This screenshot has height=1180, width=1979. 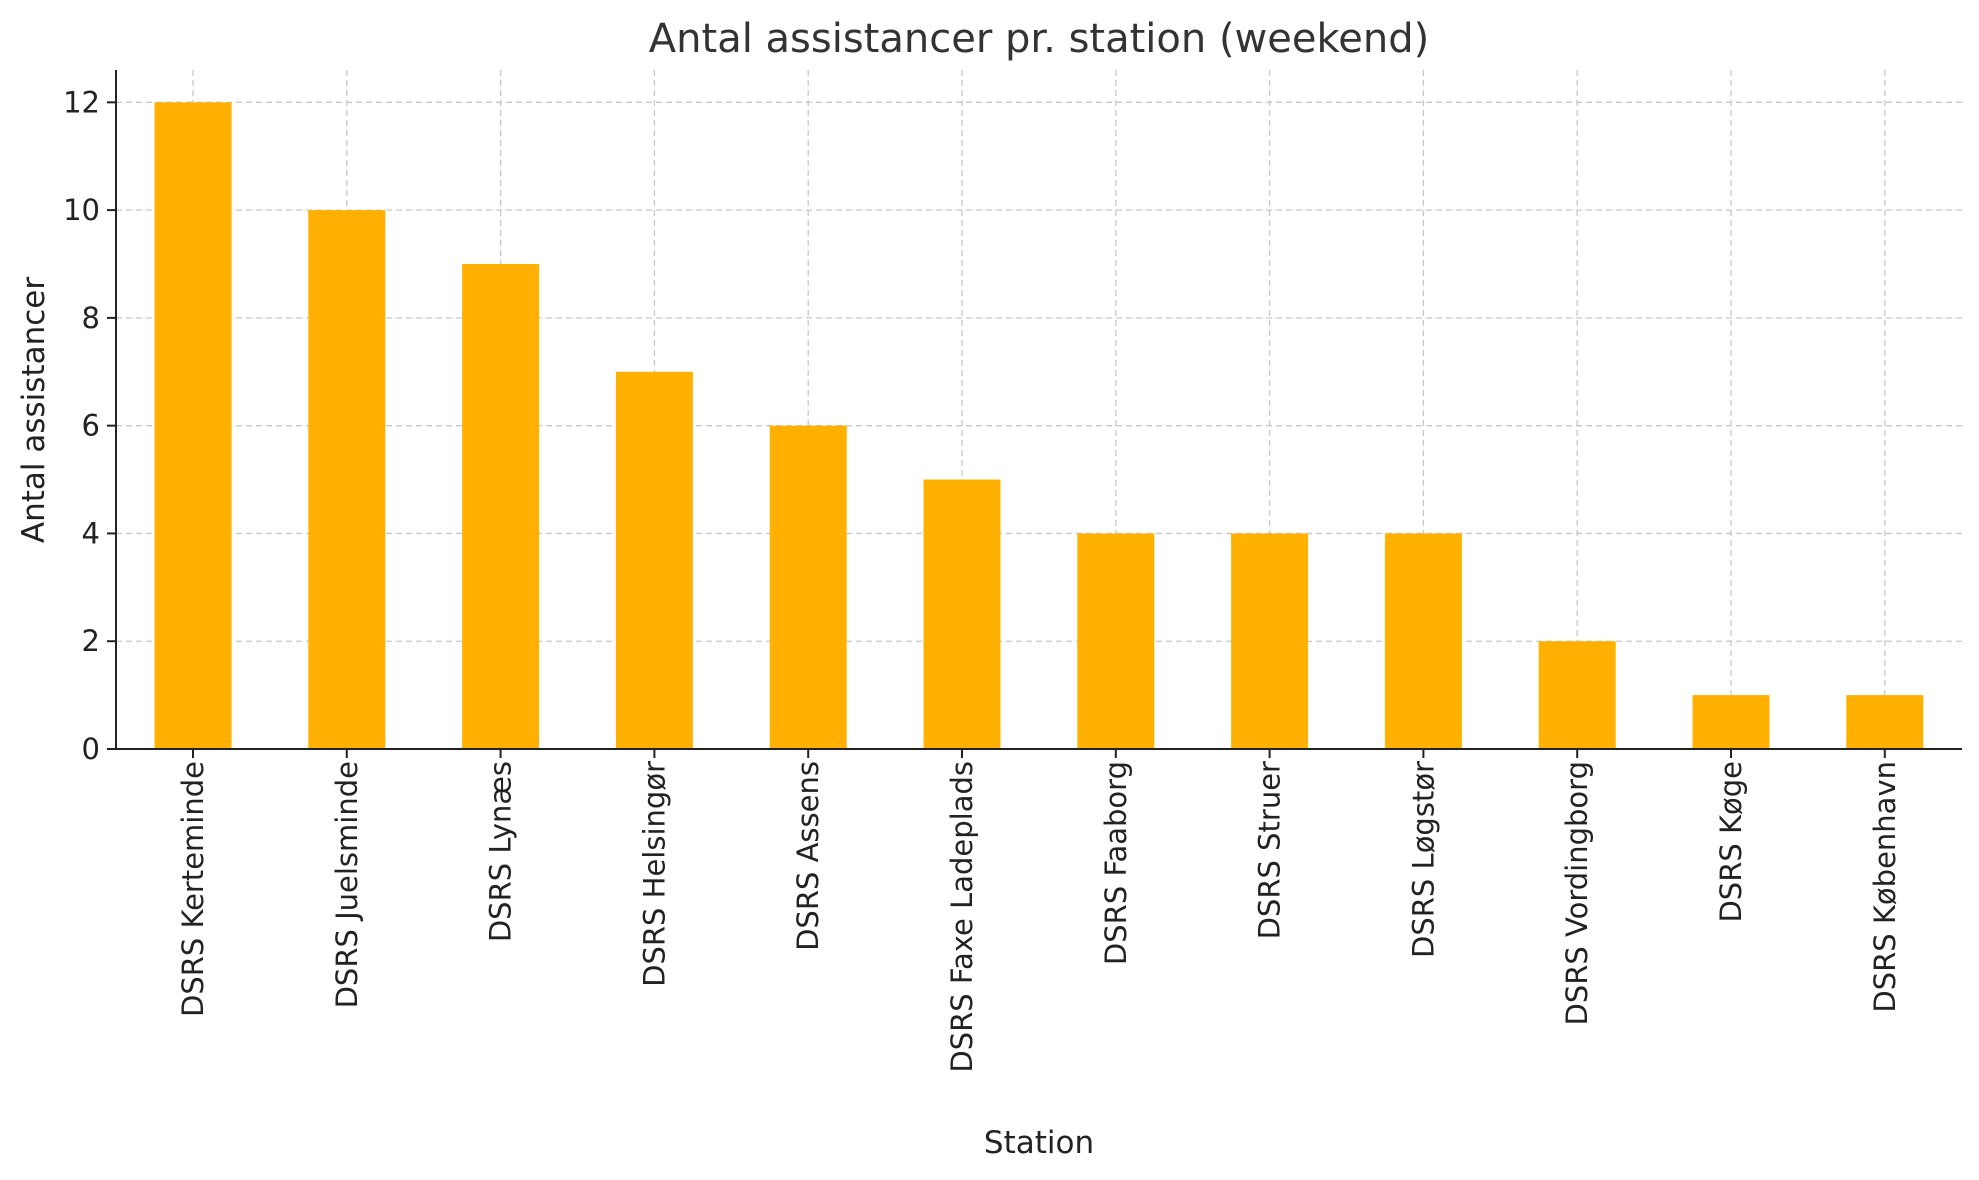 I want to click on x-tick-label: DSRS Vordingborg, so click(x=1577, y=893).